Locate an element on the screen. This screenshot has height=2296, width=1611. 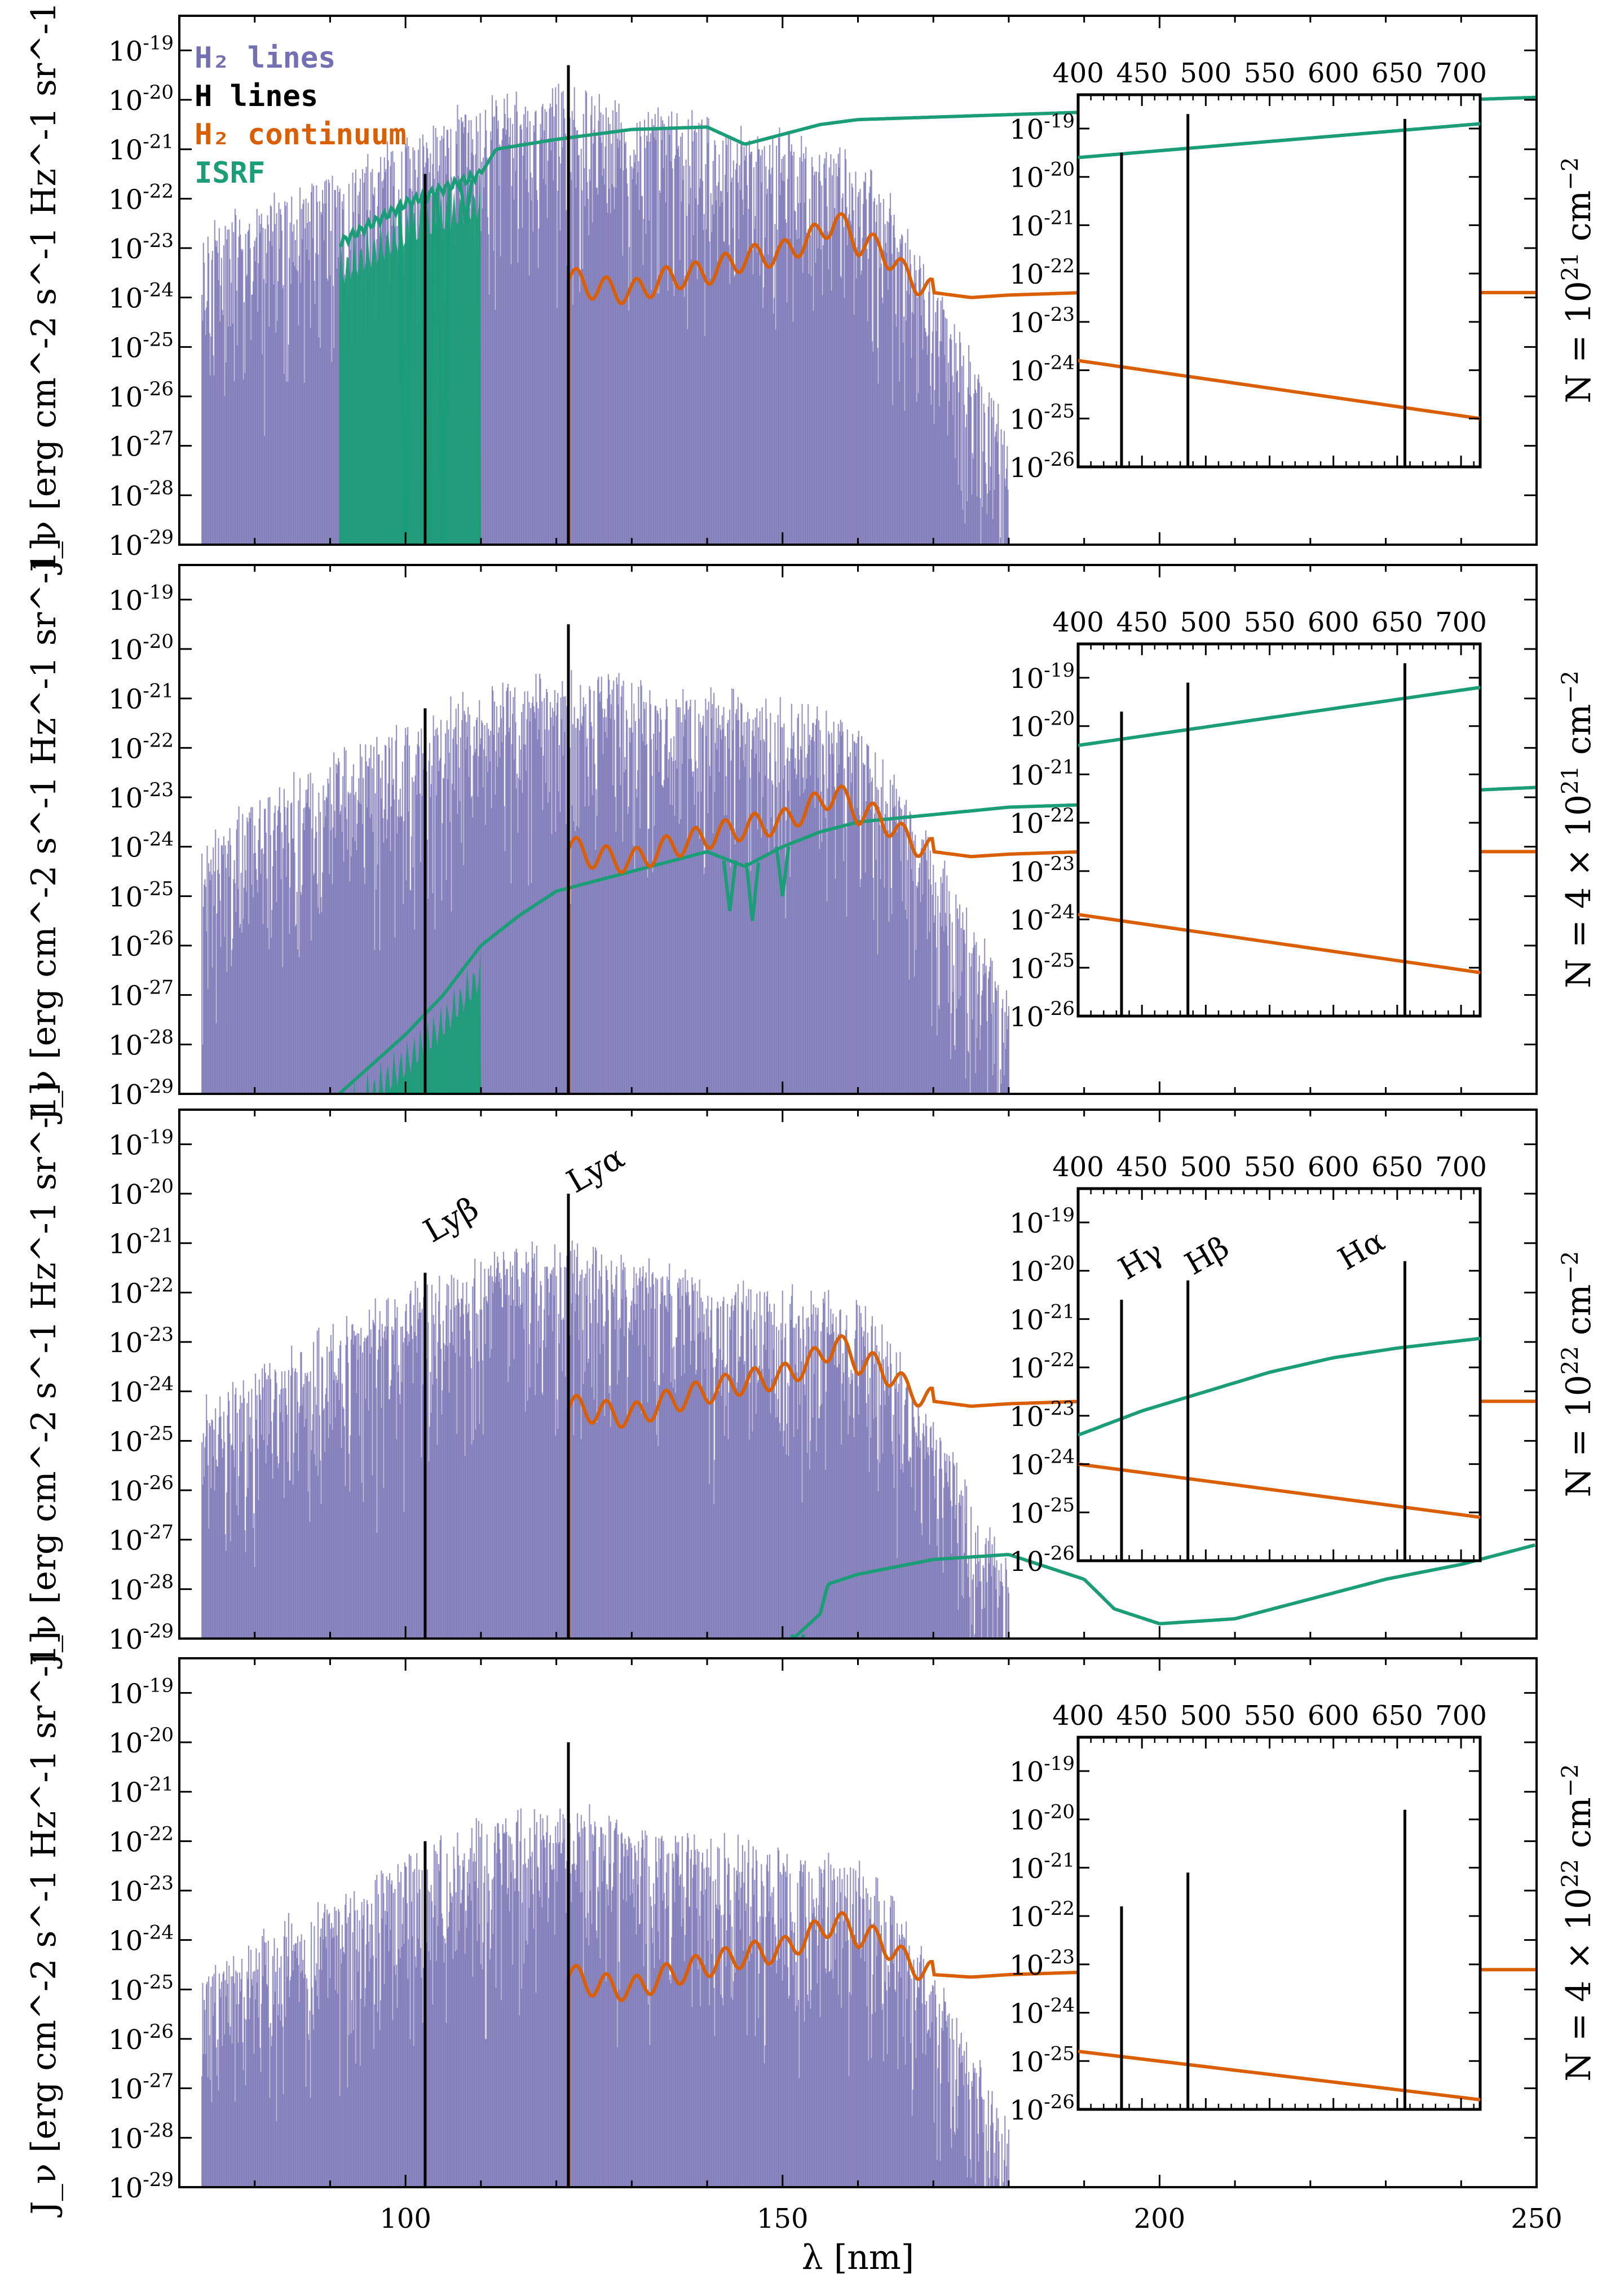
legend-entry: H₂ lines is located at coordinates (265, 58).